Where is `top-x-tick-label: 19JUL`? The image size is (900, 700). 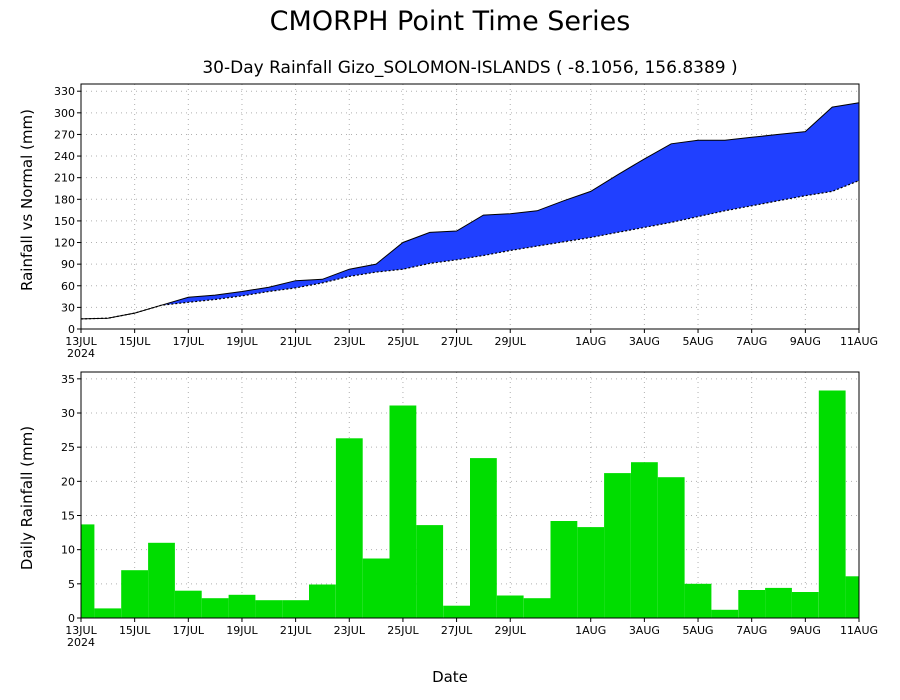 top-x-tick-label: 19JUL is located at coordinates (242, 341).